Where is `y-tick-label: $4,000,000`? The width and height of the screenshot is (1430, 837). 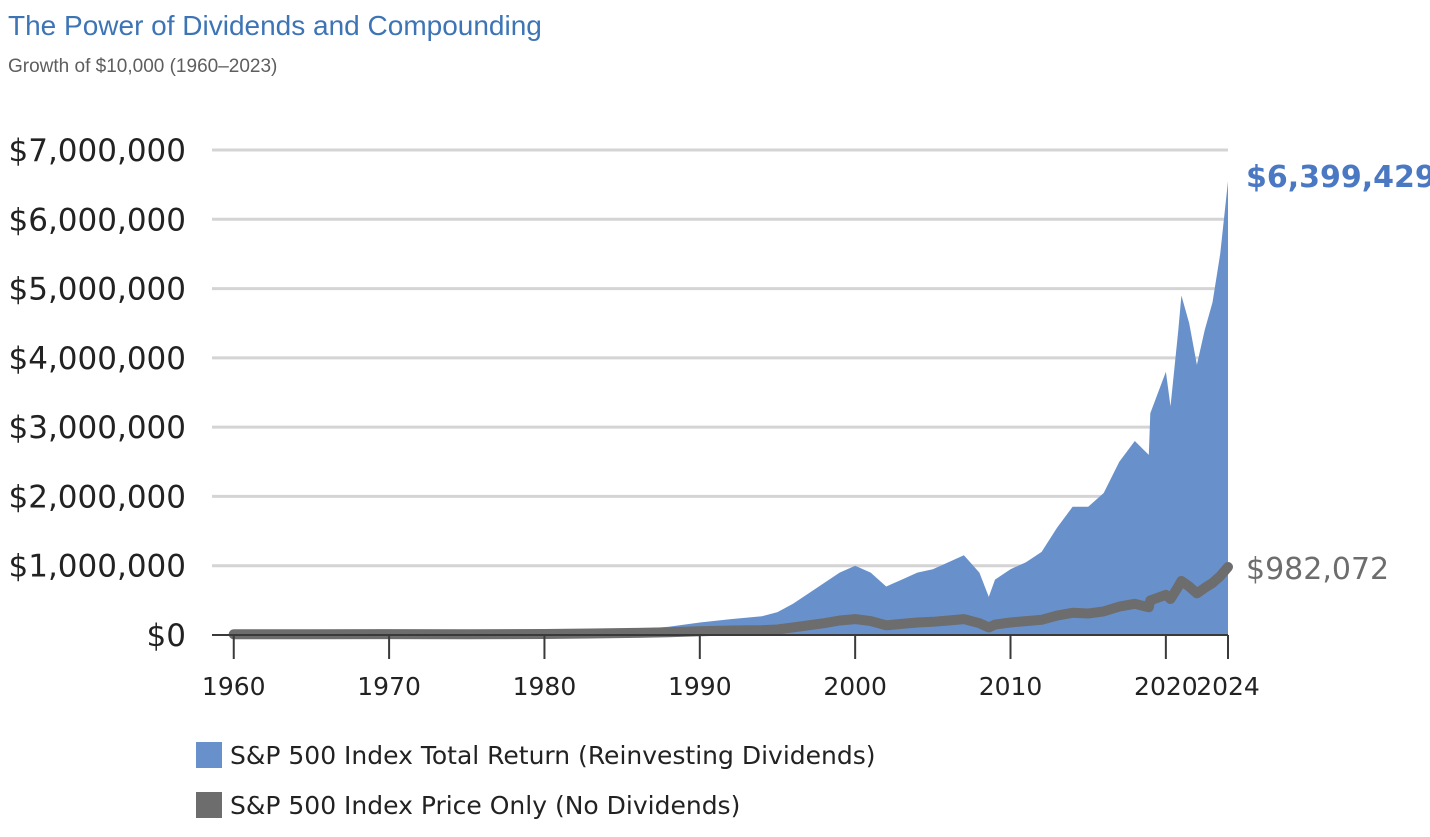 y-tick-label: $4,000,000 is located at coordinates (98, 359).